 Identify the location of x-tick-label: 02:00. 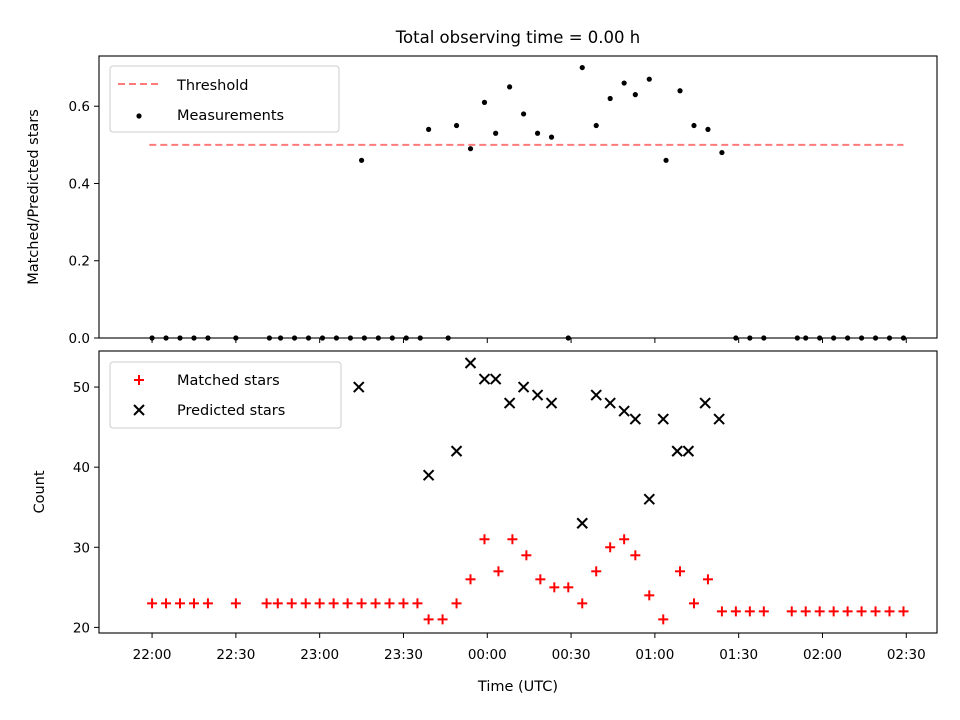
(822, 655).